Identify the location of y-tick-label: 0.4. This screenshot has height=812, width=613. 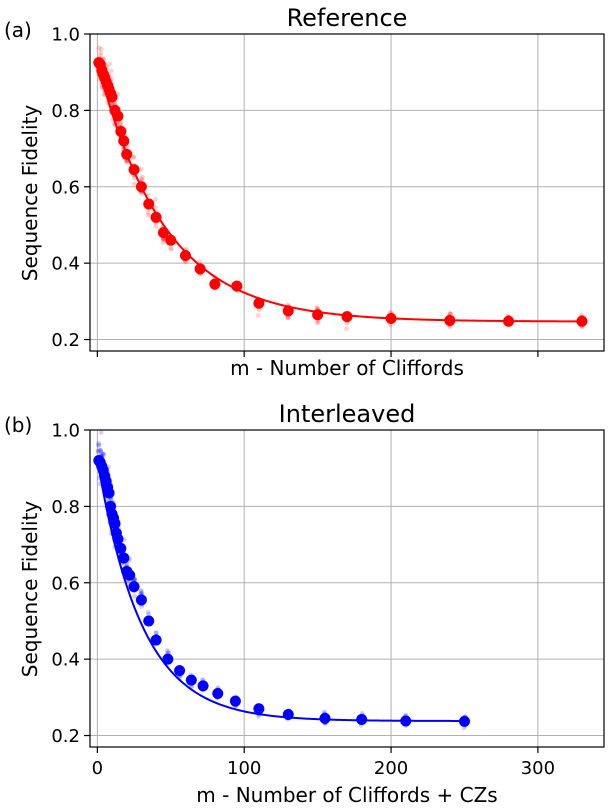
(65, 660).